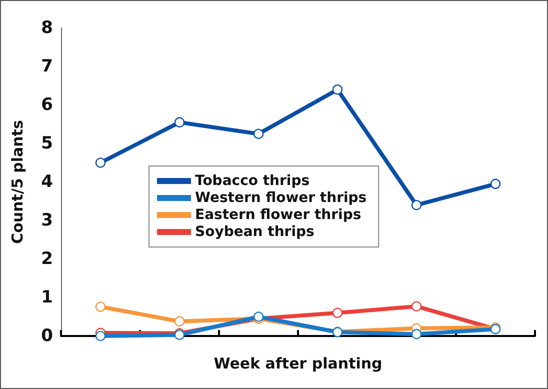 This screenshot has width=548, height=389. What do you see at coordinates (47, 259) in the screenshot?
I see `y-tick-label: 2` at bounding box center [47, 259].